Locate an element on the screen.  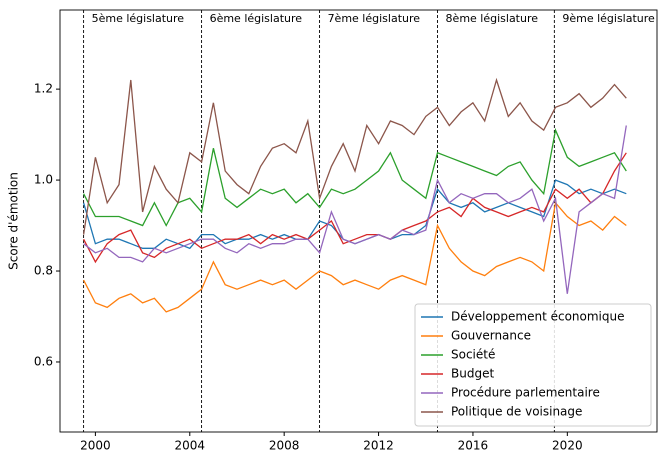
y-axis-label: Score d'émotion is located at coordinates (14, 221).